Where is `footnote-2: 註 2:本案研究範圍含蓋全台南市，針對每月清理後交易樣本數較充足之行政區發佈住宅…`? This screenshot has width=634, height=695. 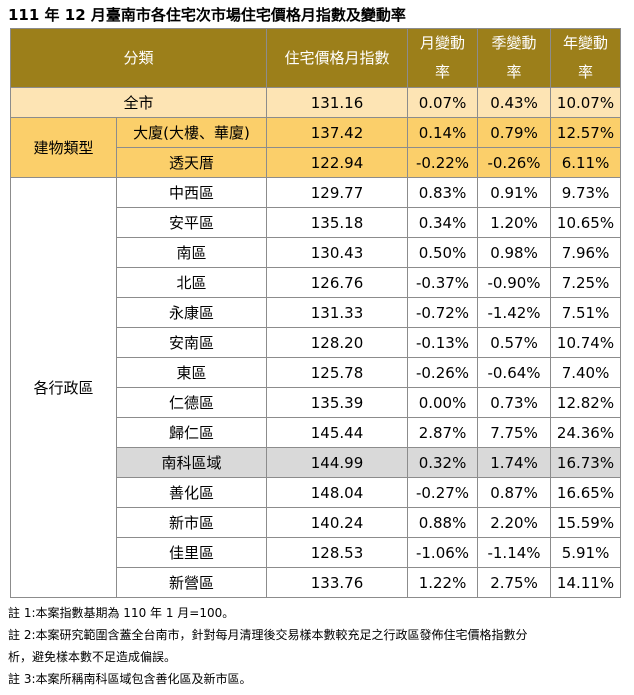
footnote-2: 註 2:本案研究範圍含蓋全台南市，針對每月清理後交易樣本數較充足之行政區發佈住宅… is located at coordinates (268, 635).